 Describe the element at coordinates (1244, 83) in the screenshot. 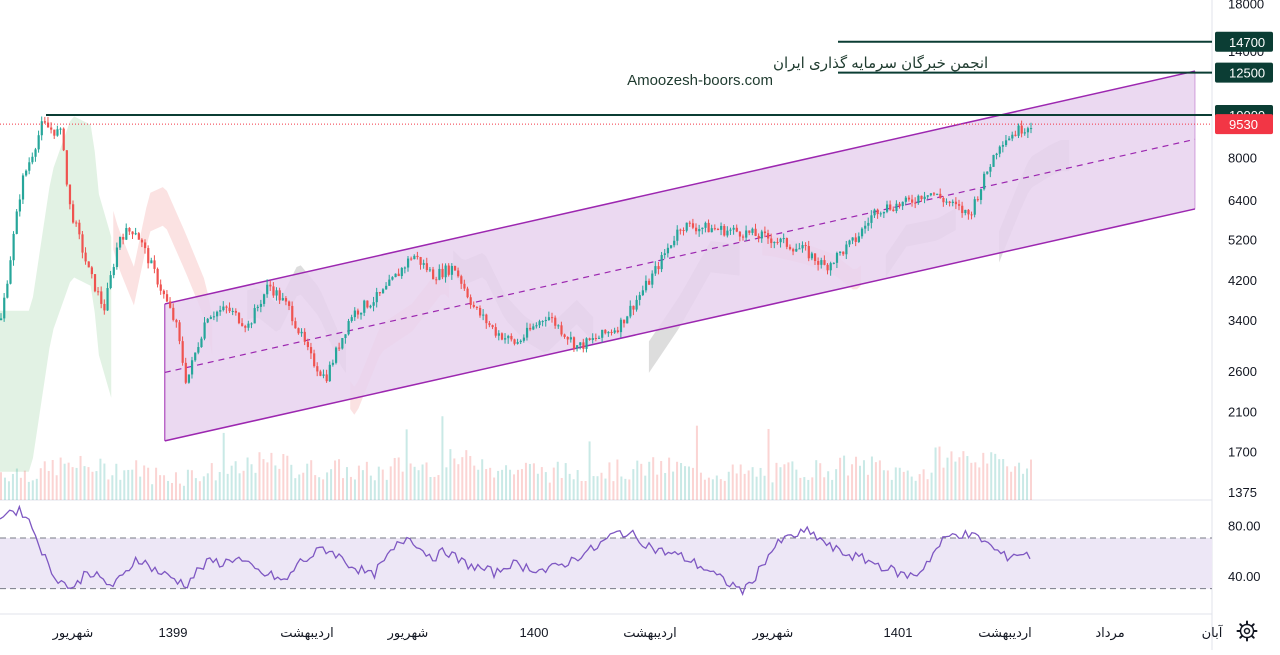

I see `price-tags: 1470012500100009530` at that location.